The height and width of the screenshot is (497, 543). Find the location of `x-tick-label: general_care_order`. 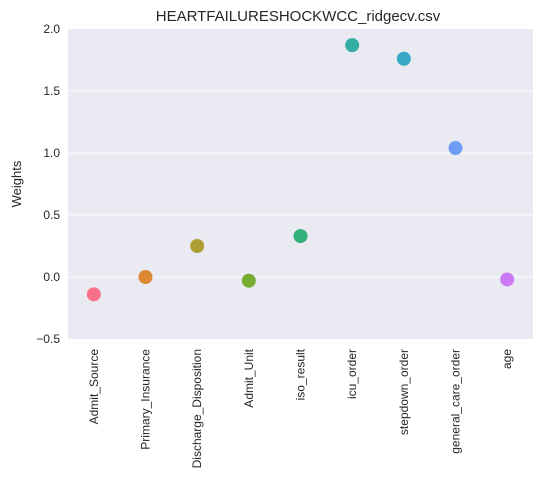

x-tick-label: general_care_order is located at coordinates (456, 401).